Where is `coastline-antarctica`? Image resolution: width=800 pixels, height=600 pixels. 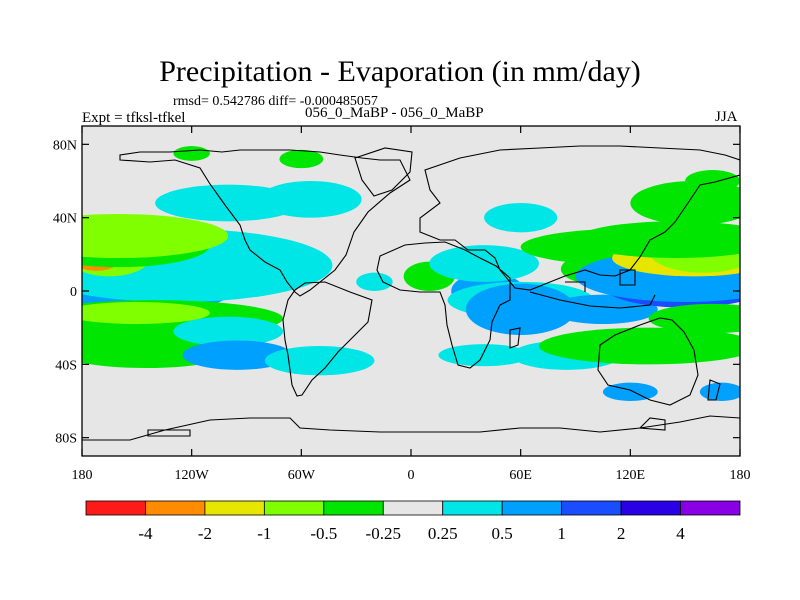
coastline-antarctica is located at coordinates (411, 428).